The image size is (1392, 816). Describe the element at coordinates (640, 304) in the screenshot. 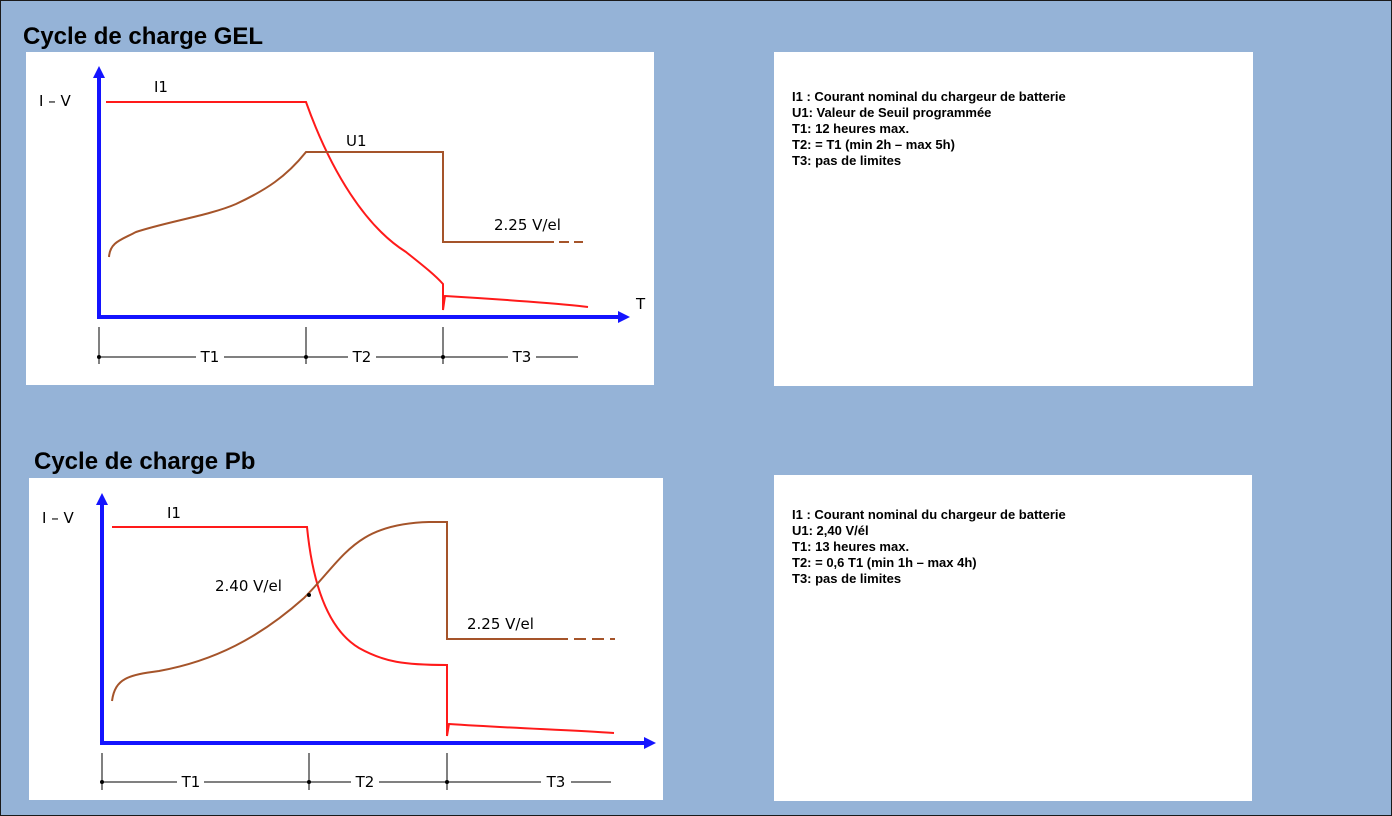

I see `x-axis-label: T` at that location.